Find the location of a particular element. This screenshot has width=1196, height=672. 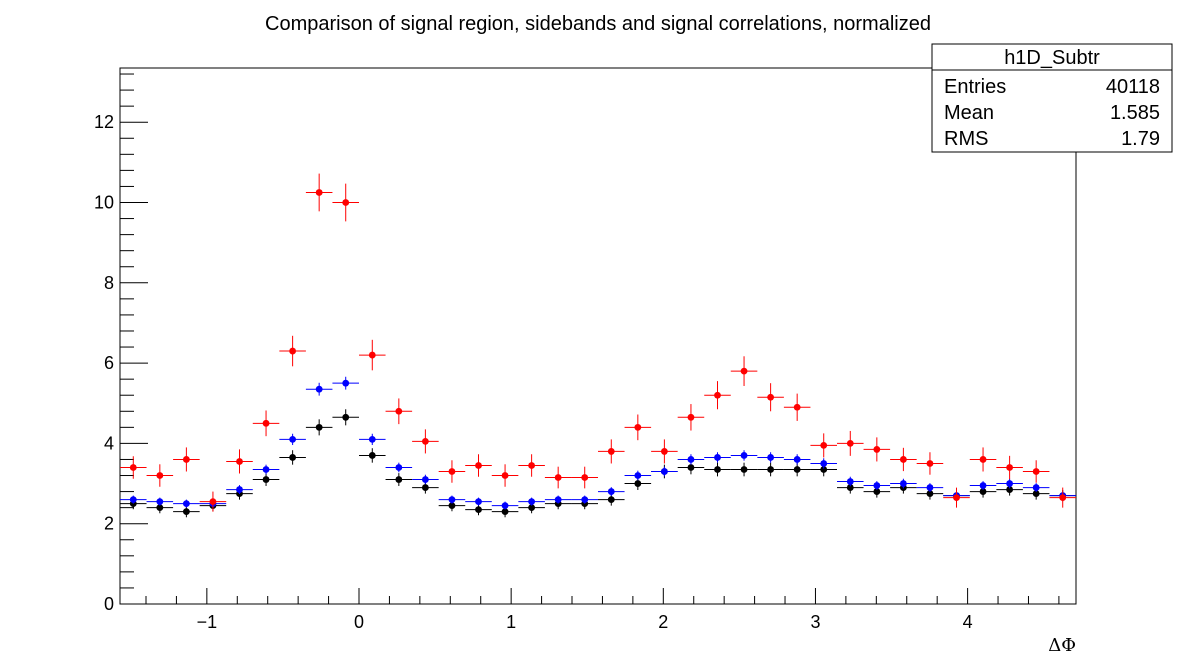

y-tick-label: 2 is located at coordinates (109, 524).